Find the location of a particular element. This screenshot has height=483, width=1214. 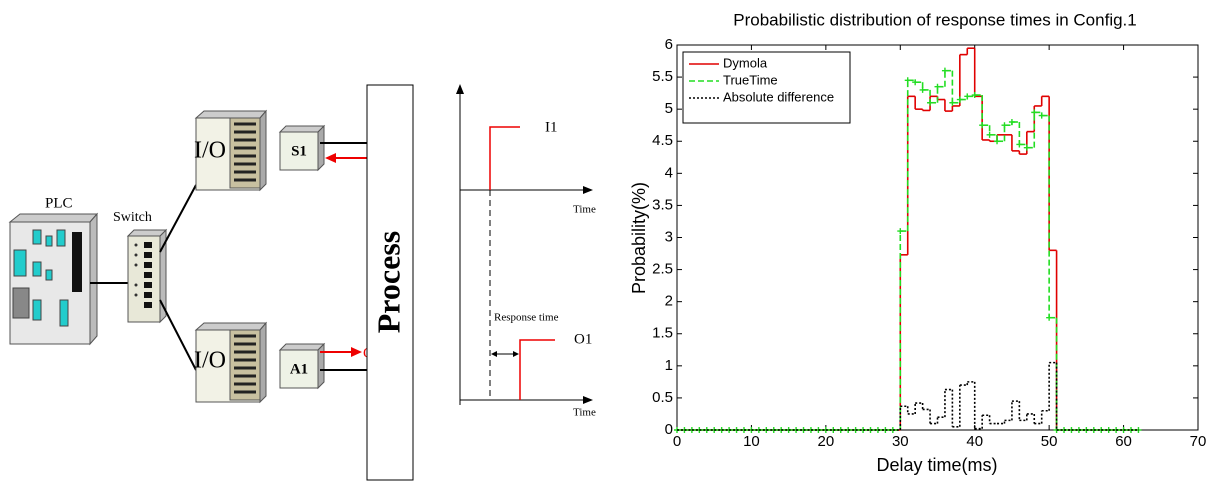

y-tick-label: 2.5 is located at coordinates (662, 269).